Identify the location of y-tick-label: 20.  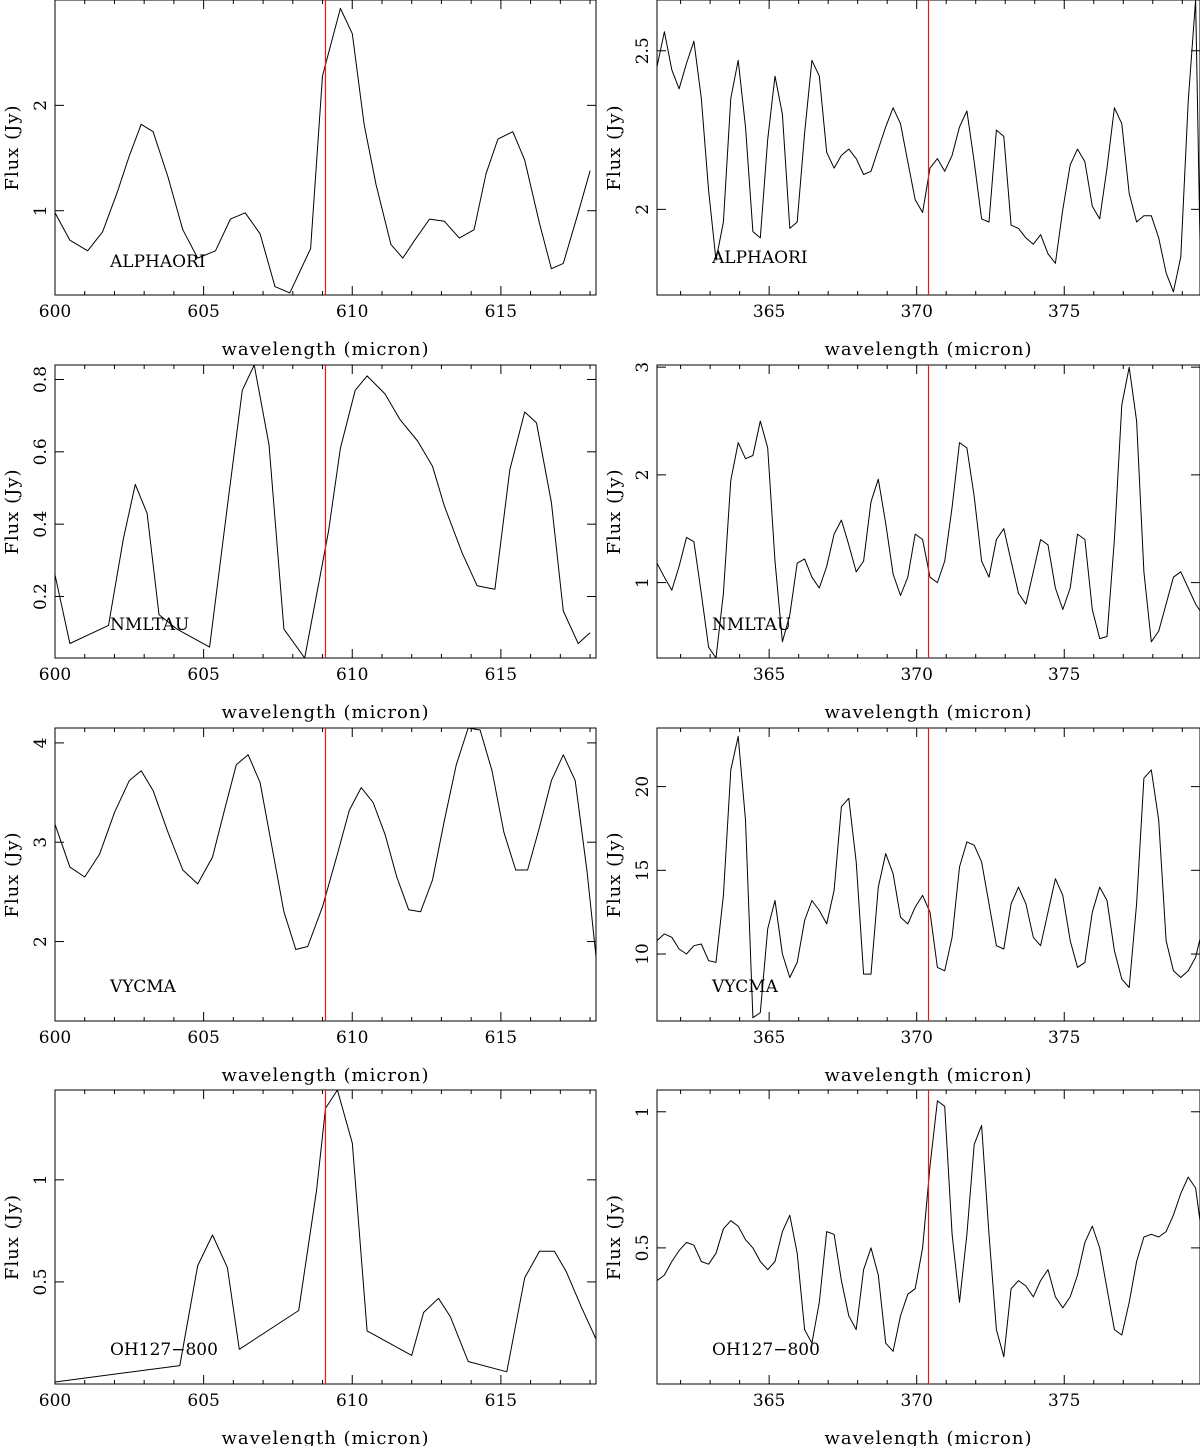
(643, 787).